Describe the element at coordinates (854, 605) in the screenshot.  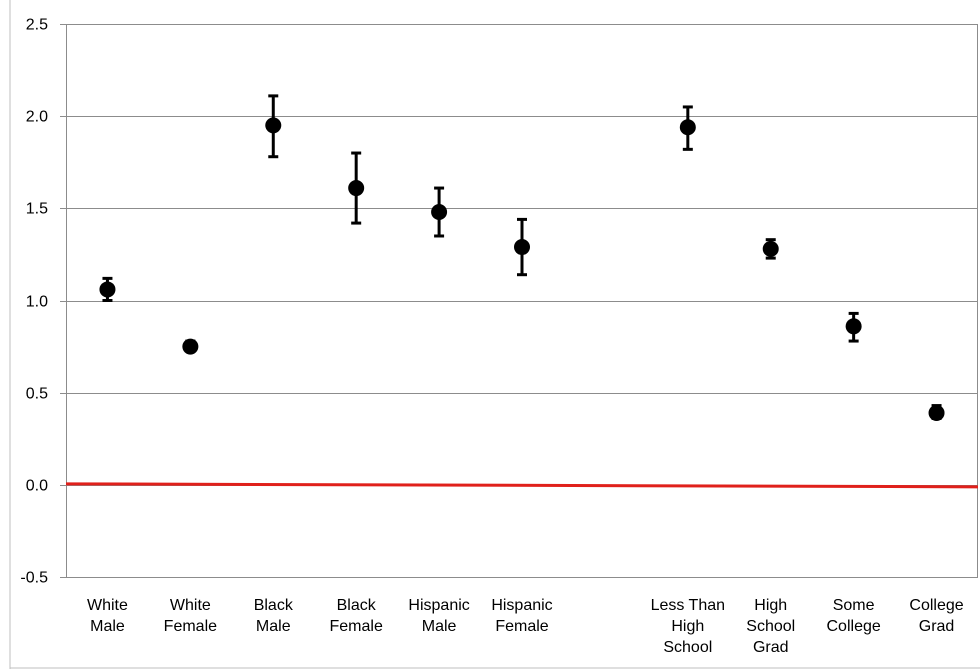
I see `x-category-label-line: Some` at that location.